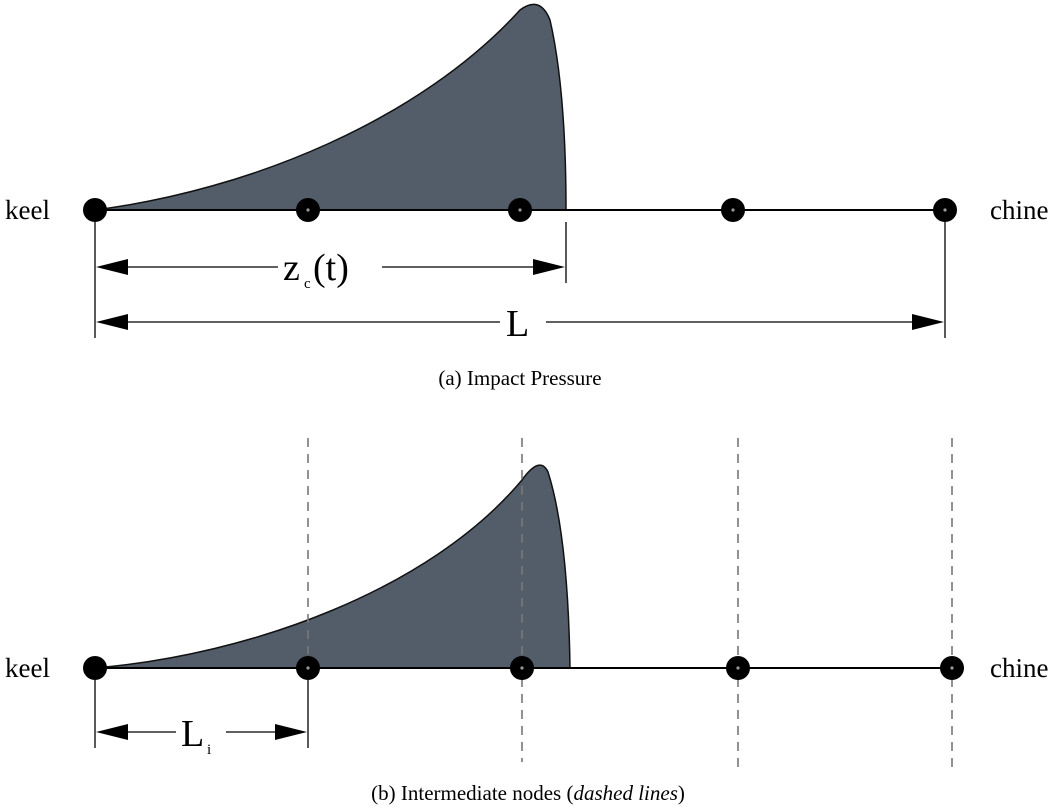 Image resolution: width=1060 pixels, height=809 pixels. I want to click on dimension-zc: z c (t), so click(330, 269).